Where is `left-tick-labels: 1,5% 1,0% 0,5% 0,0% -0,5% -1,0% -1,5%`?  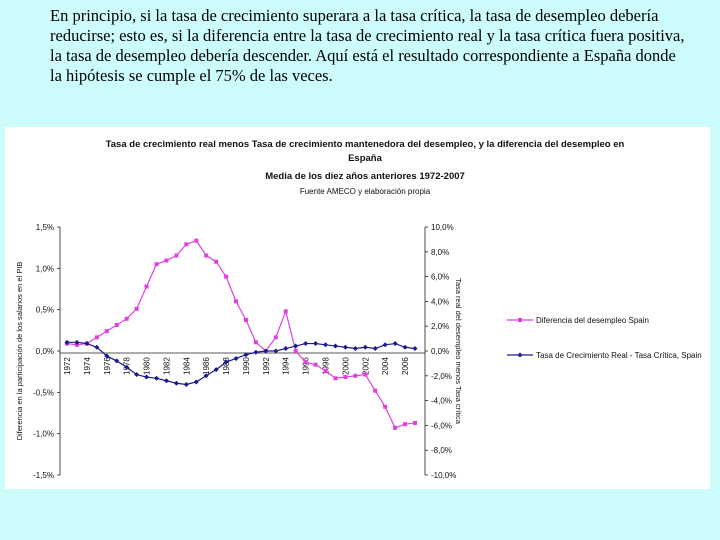 left-tick-labels: 1,5% 1,0% 0,5% 0,0% -0,5% -1,0% -1,5% is located at coordinates (46, 351).